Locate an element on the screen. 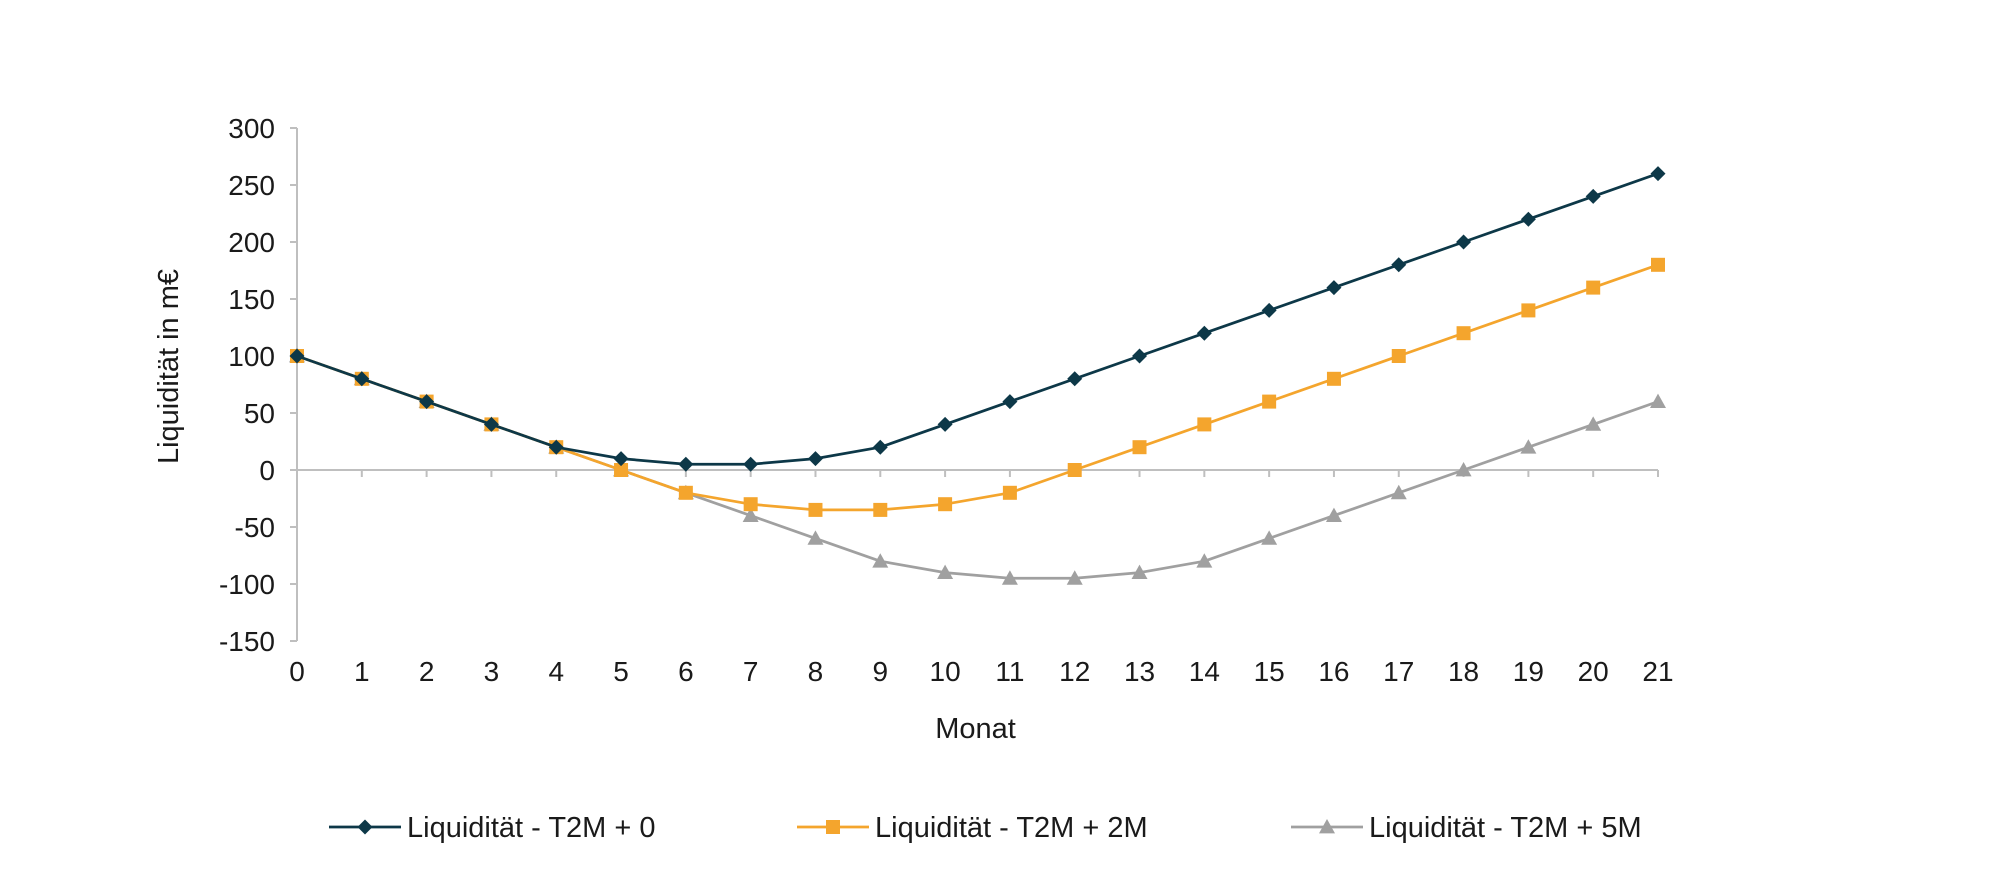  x-tick-label: 20 is located at coordinates (1593, 671).